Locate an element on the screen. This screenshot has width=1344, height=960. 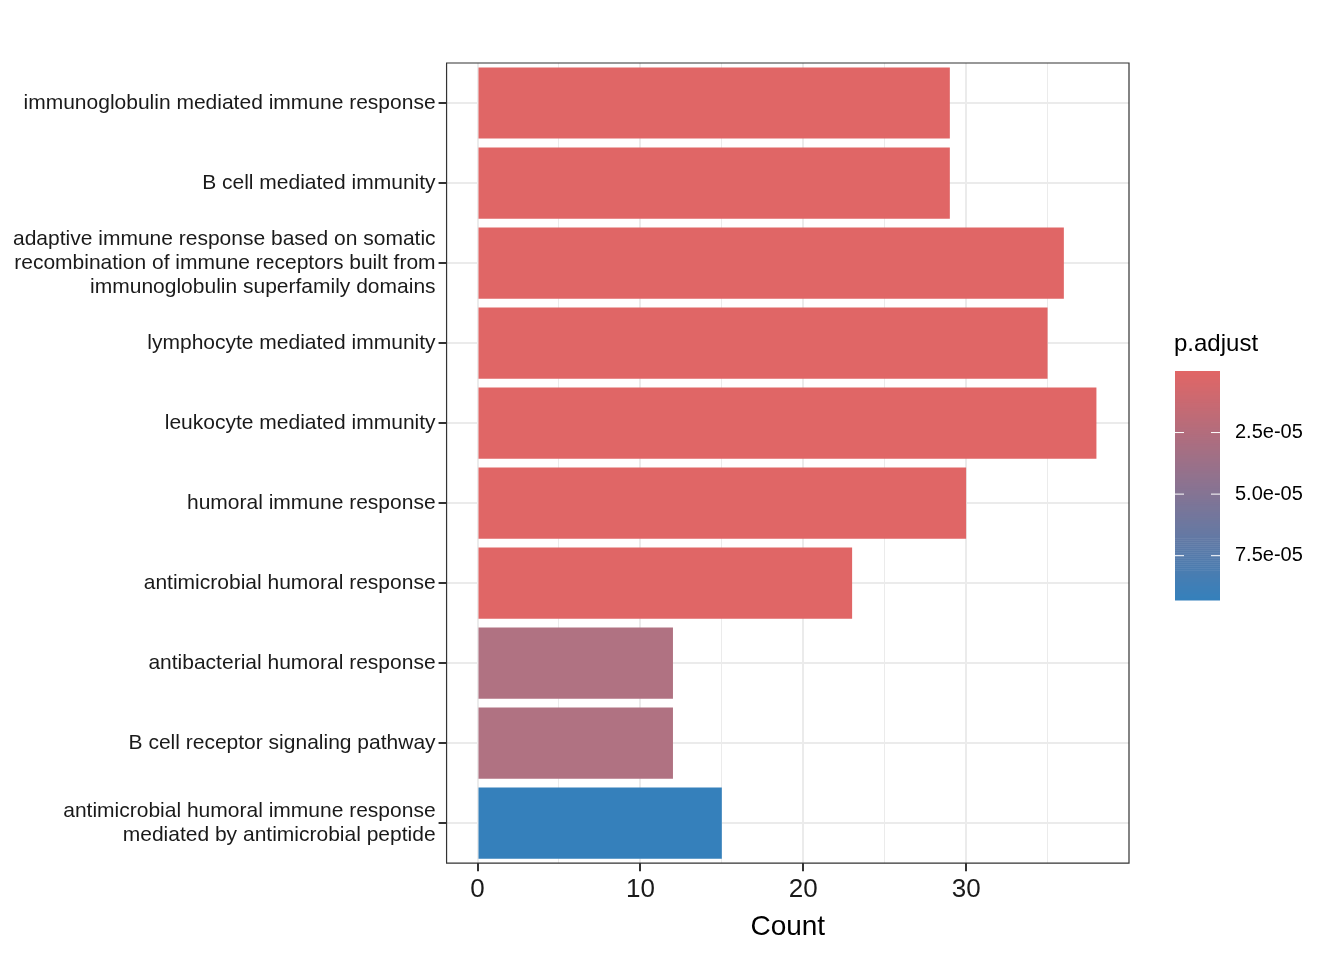
y-tick-label: antimicrobial humoral response is located at coordinates (289, 581).